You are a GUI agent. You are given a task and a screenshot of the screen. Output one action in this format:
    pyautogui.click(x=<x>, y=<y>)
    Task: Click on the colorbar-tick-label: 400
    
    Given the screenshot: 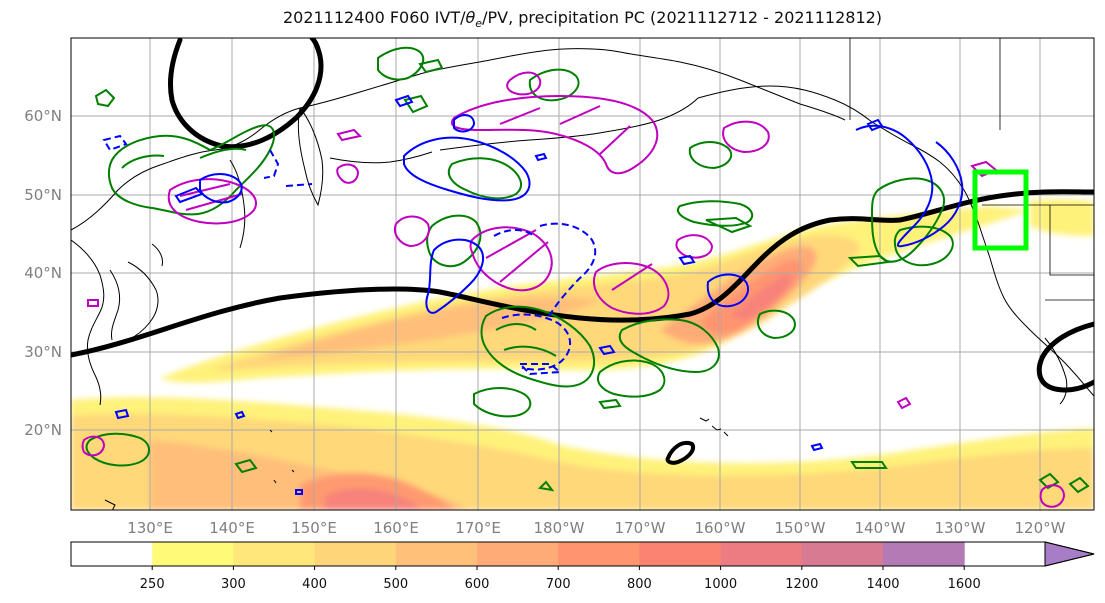 What is the action you would take?
    pyautogui.click(x=314, y=584)
    